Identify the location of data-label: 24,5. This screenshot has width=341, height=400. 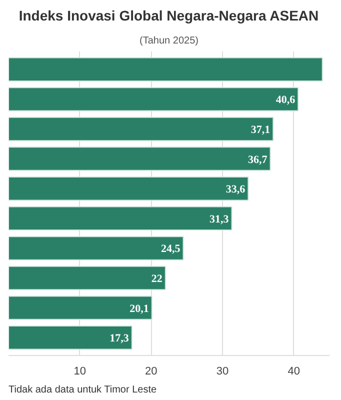
(171, 249).